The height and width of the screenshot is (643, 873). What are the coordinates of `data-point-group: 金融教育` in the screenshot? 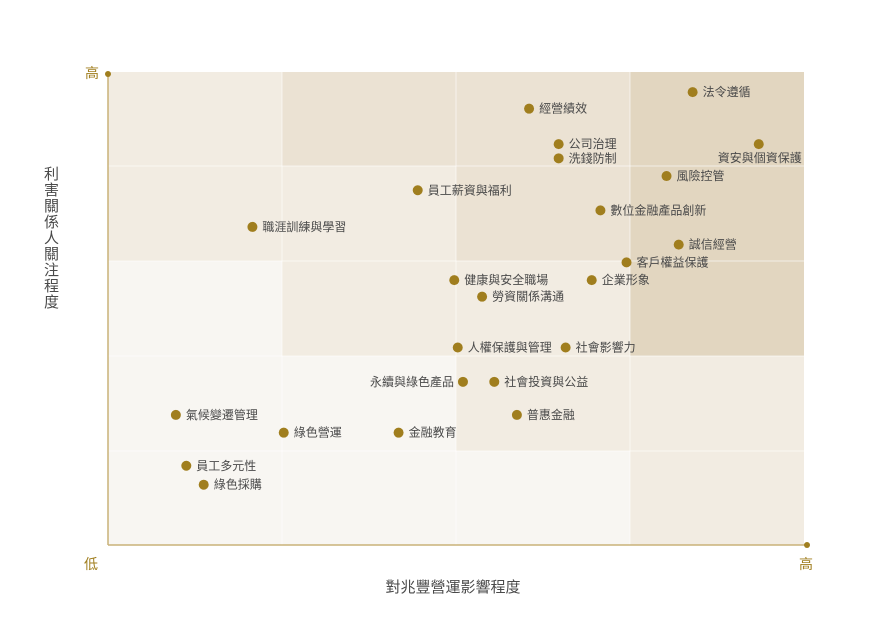 It's located at (425, 432).